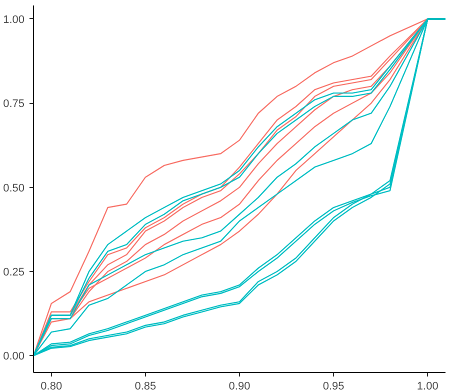  What do you see at coordinates (427, 386) in the screenshot?
I see `x-tick-label: 1.00` at bounding box center [427, 386].